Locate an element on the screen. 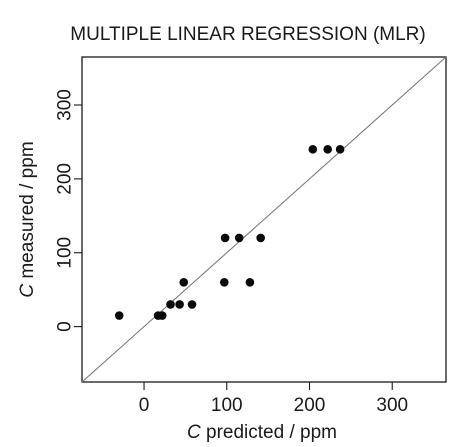 This screenshot has height=447, width=465. x-axis-label: C predicted / ppm is located at coordinates (262, 432).